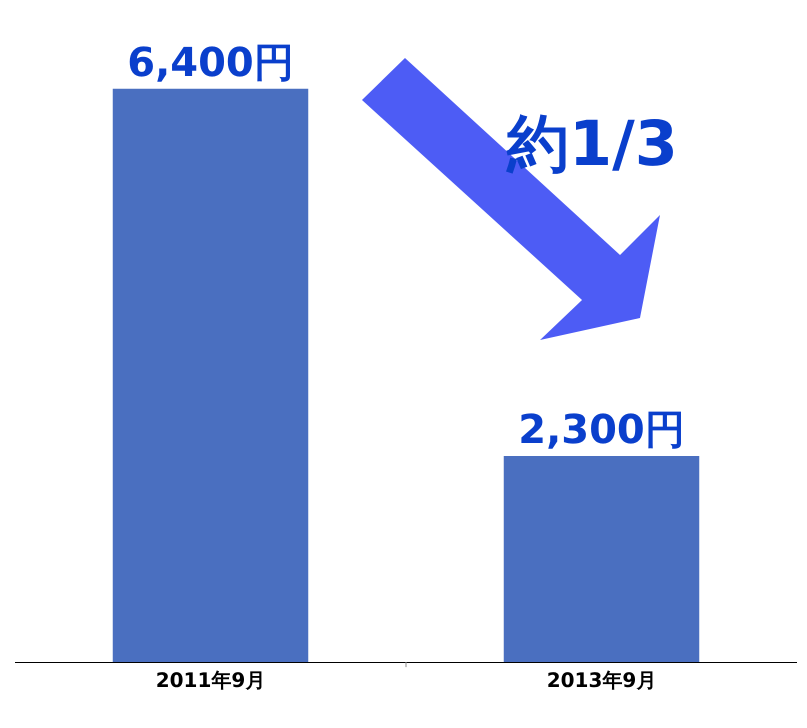 The height and width of the screenshot is (728, 807). Describe the element at coordinates (601, 430) in the screenshot. I see `data-label: 2,300円` at that location.